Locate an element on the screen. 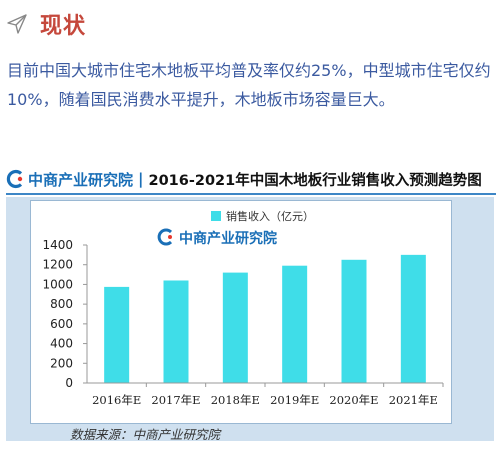 The image size is (503, 452). x-tick-label: 2019年E is located at coordinates (294, 400).